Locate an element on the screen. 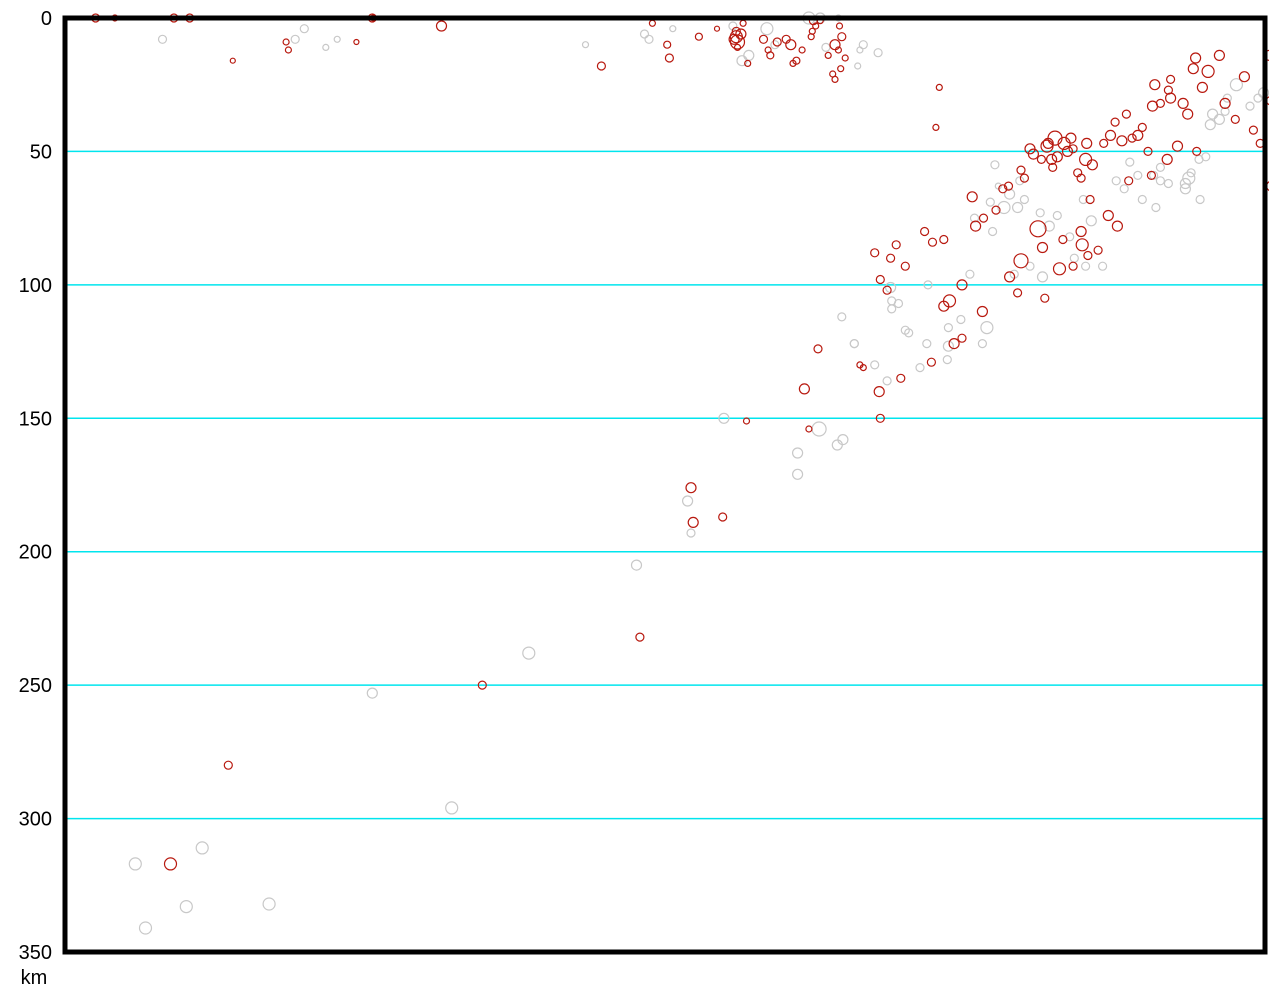 This screenshot has width=1269, height=990. y-tick-label: 200 is located at coordinates (35, 553).